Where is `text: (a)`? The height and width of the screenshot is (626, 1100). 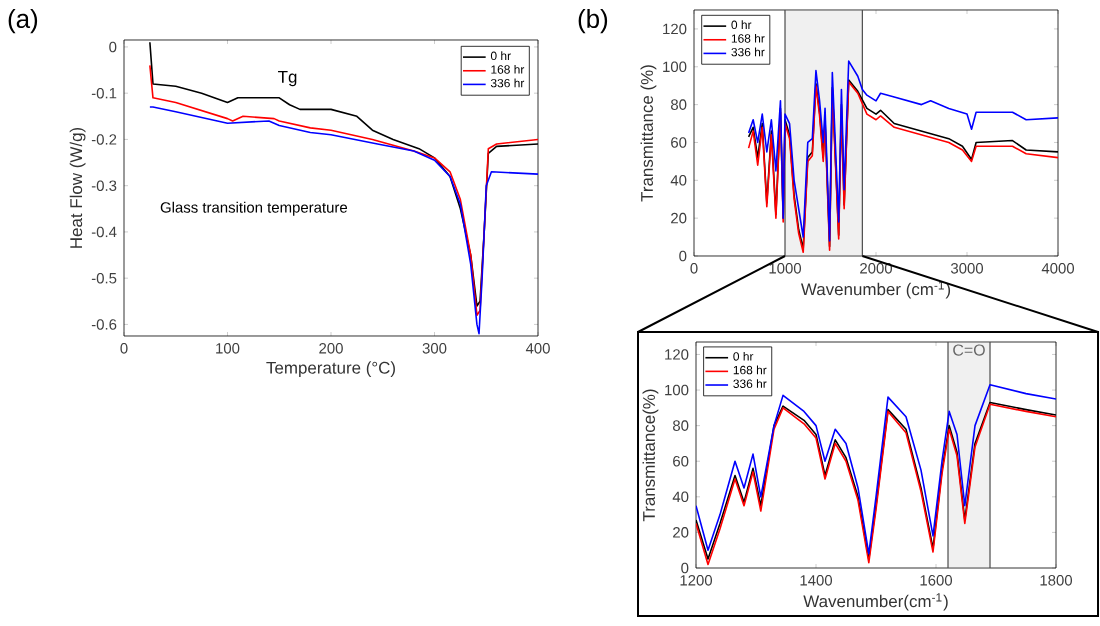
text: (a) is located at coordinates (23, 21).